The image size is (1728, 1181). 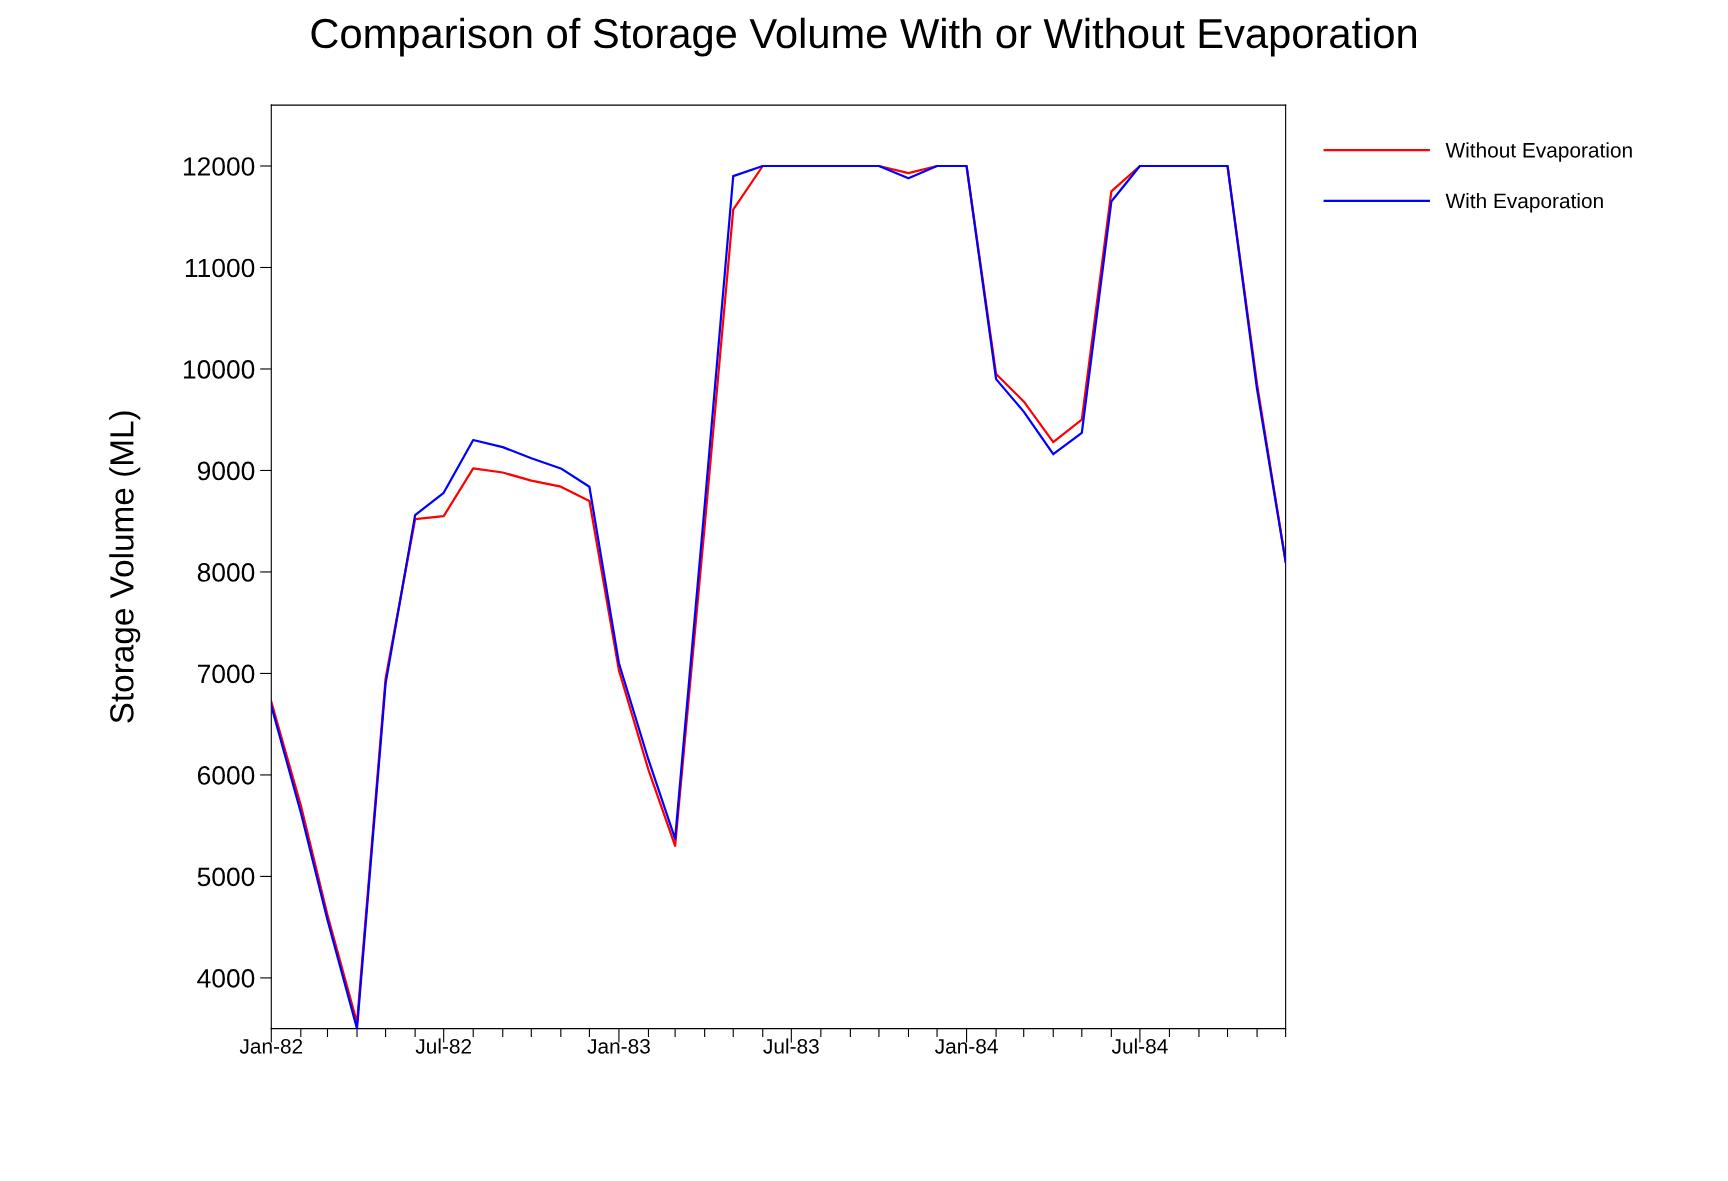 What do you see at coordinates (219, 369) in the screenshot?
I see `y-tick-label: 10000` at bounding box center [219, 369].